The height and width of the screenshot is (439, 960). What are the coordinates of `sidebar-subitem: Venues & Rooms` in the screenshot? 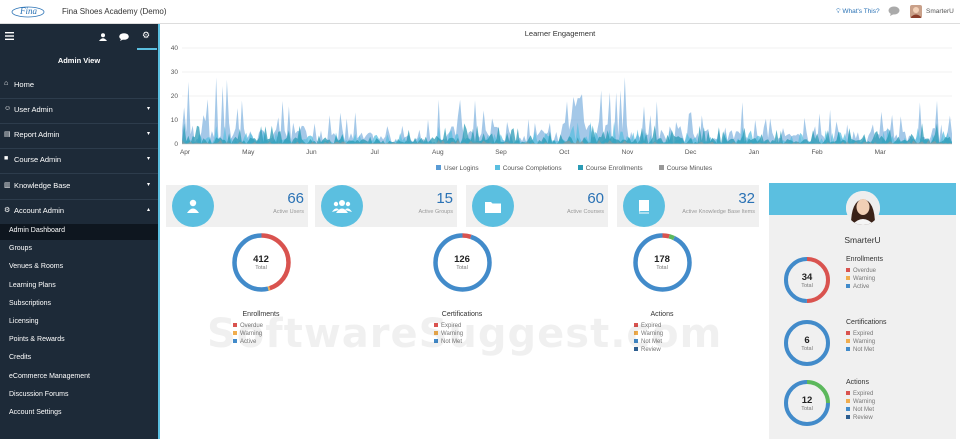 It's located at (79, 268).